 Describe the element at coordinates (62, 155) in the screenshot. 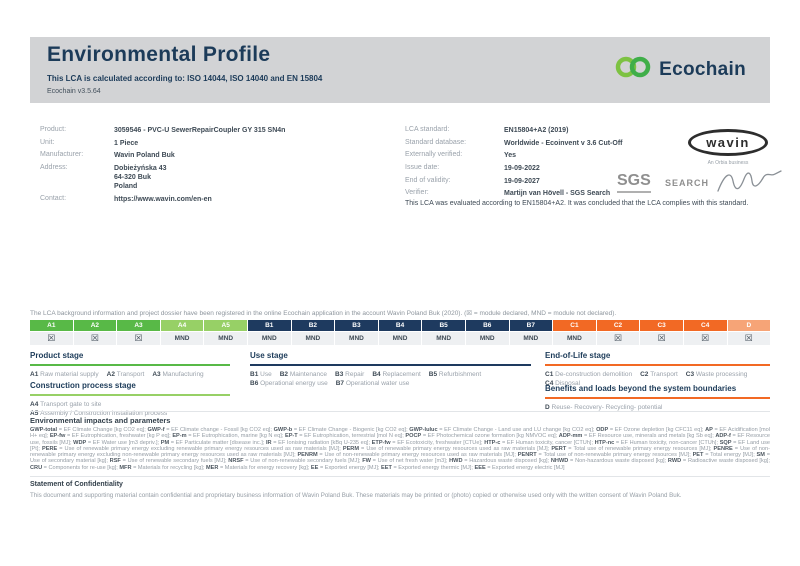

I see `info-label: Manufacturer:` at that location.